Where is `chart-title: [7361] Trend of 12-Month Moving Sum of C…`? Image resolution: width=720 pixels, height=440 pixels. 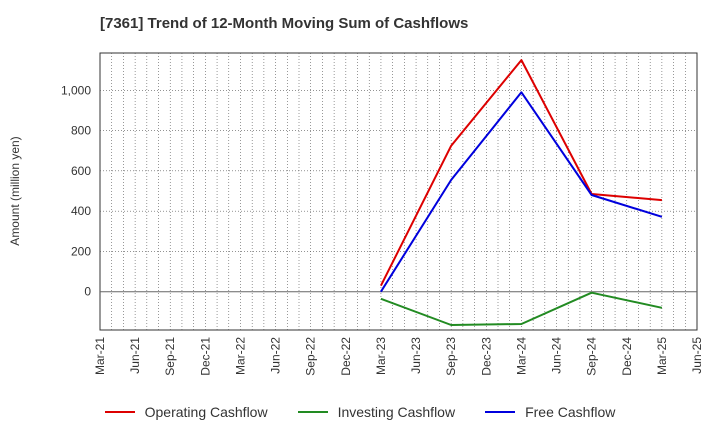 chart-title: [7361] Trend of 12-Month Moving Sum of C… is located at coordinates (284, 23).